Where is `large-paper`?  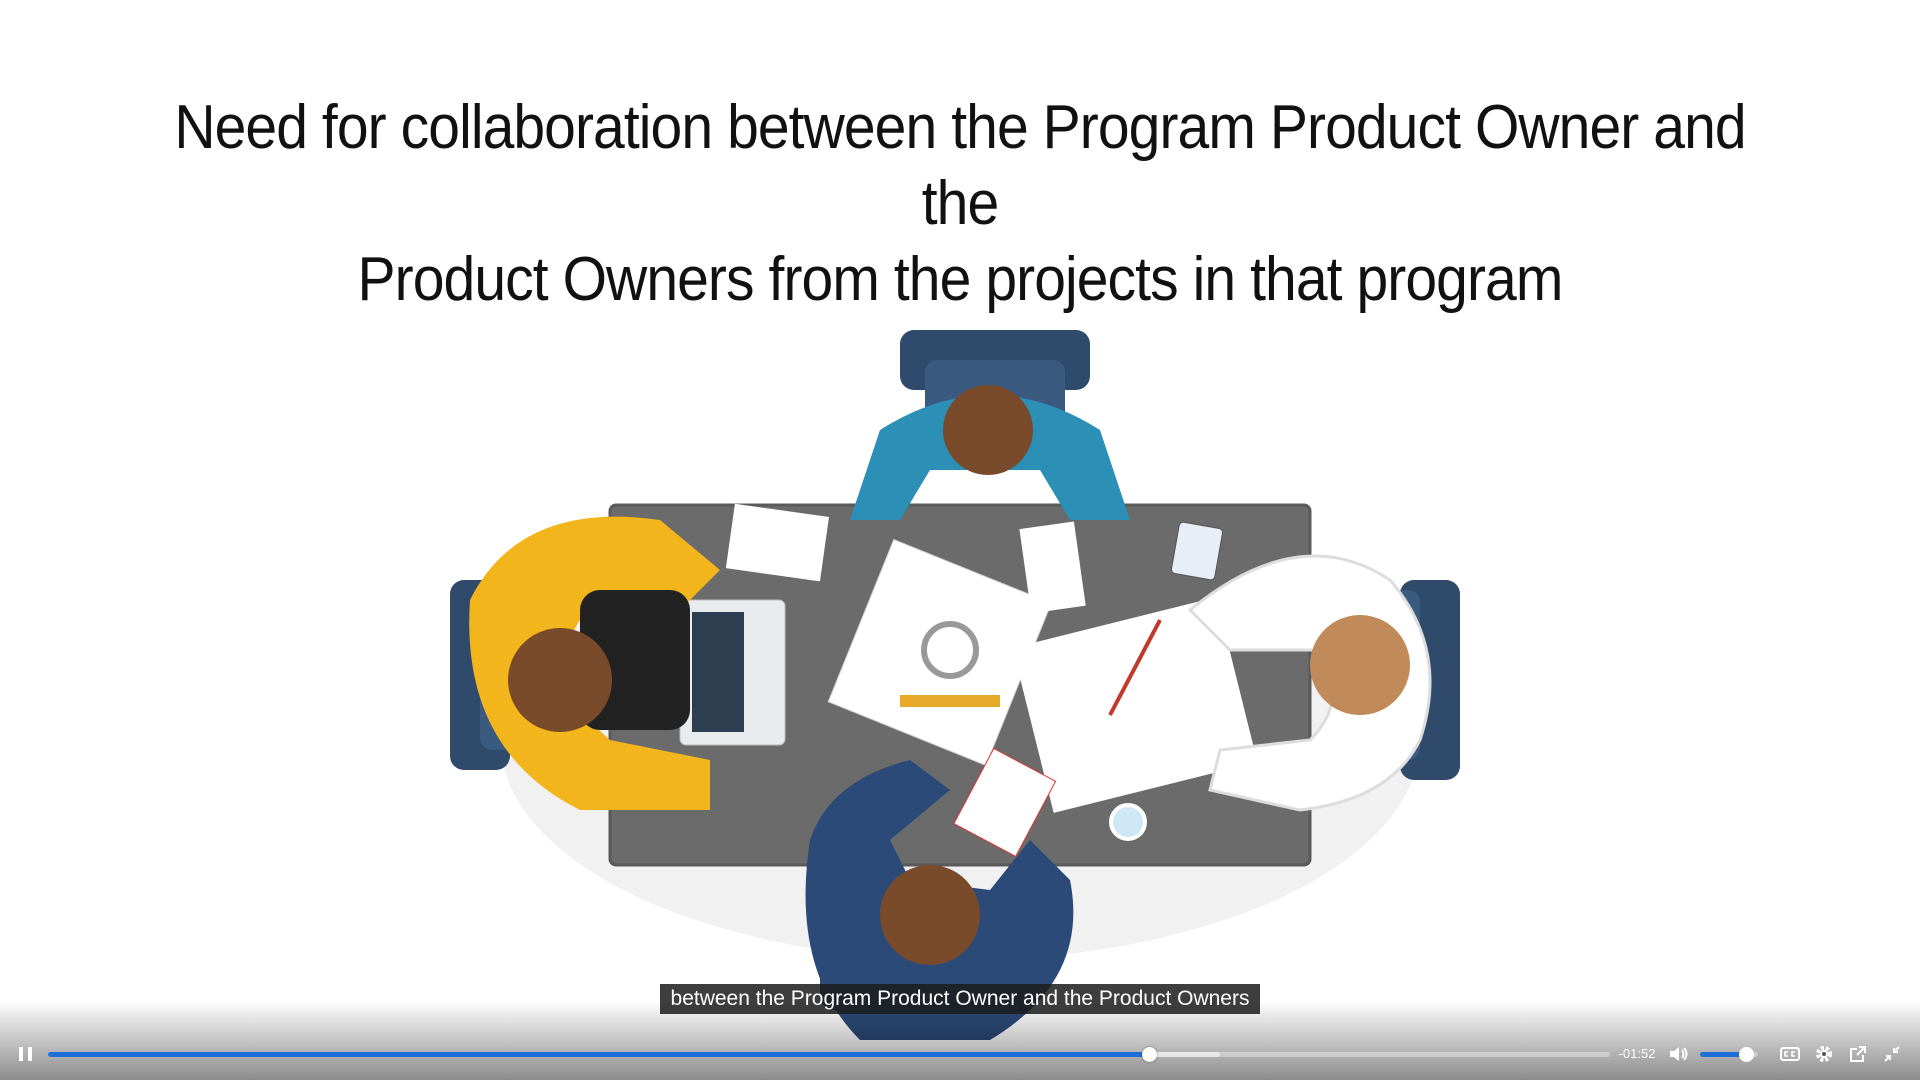
large-paper is located at coordinates (1135, 705).